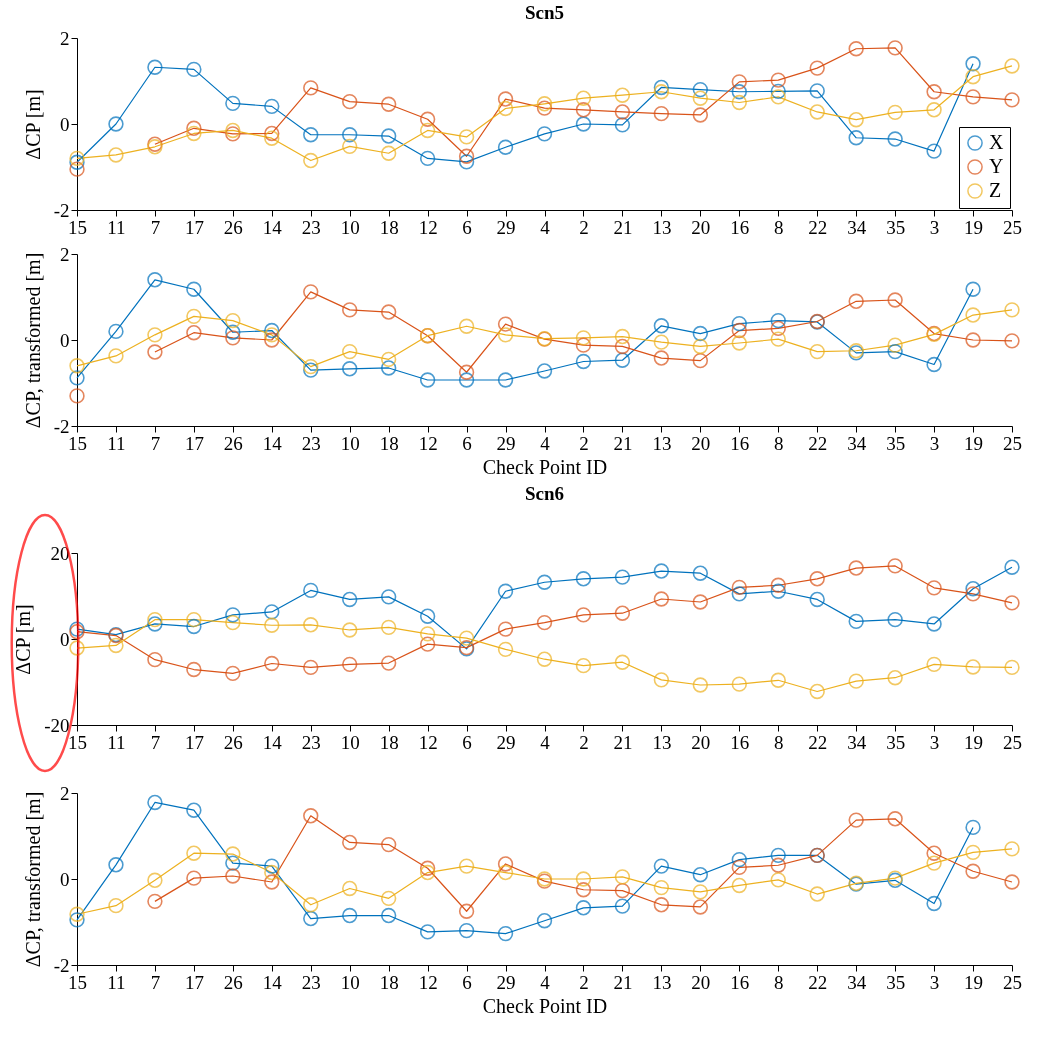  What do you see at coordinates (60, 553) in the screenshot?
I see `y-tick-label: 20` at bounding box center [60, 553].